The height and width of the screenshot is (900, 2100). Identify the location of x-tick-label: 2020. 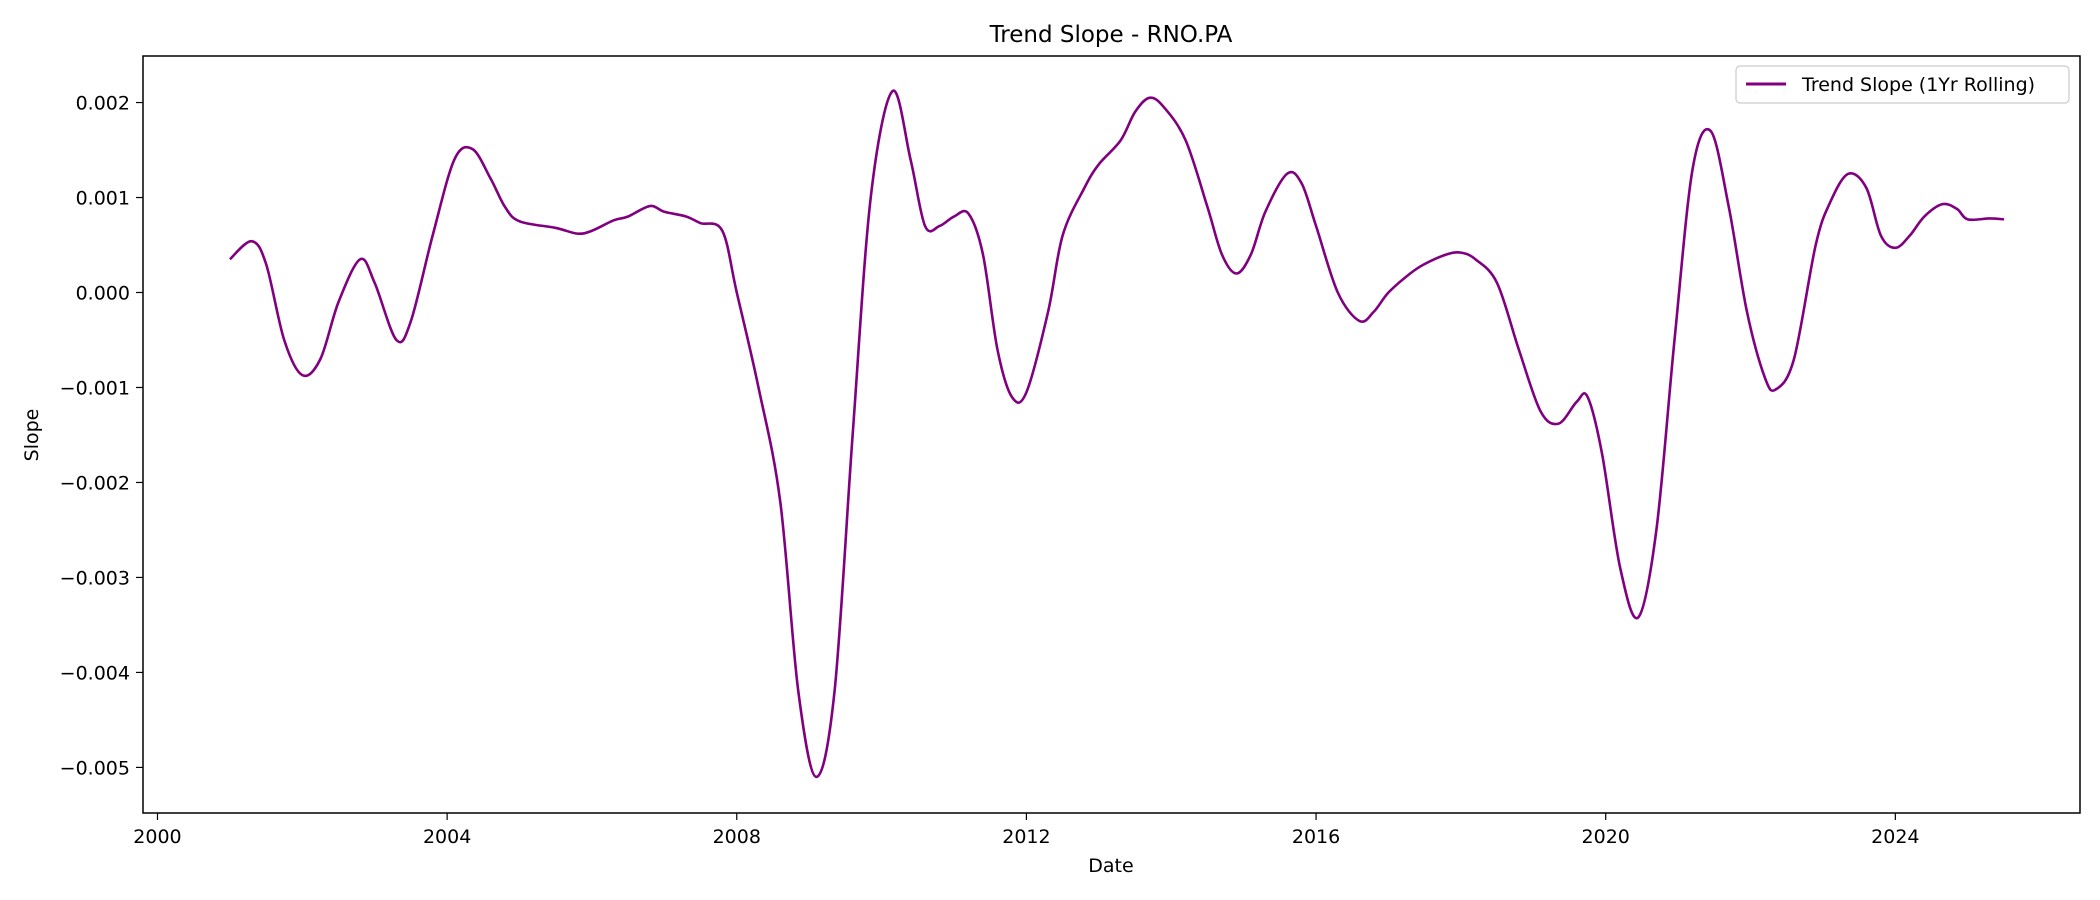
(1606, 837).